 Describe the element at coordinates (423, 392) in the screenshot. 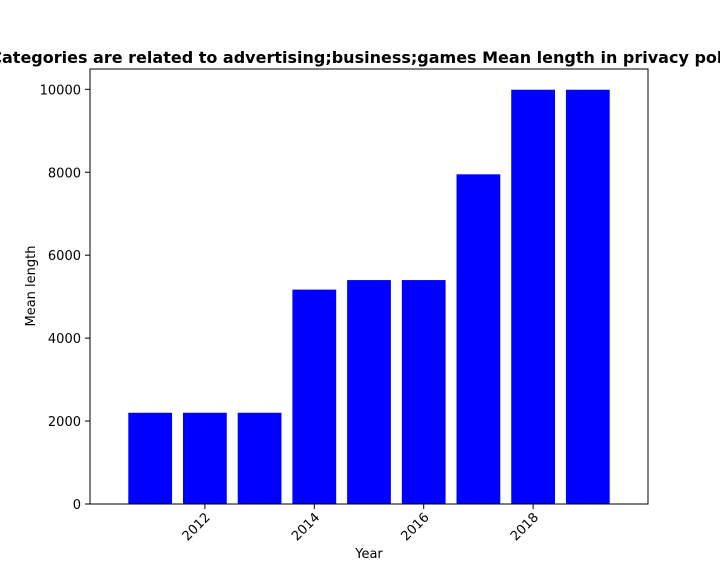

I see `bar-2016` at that location.